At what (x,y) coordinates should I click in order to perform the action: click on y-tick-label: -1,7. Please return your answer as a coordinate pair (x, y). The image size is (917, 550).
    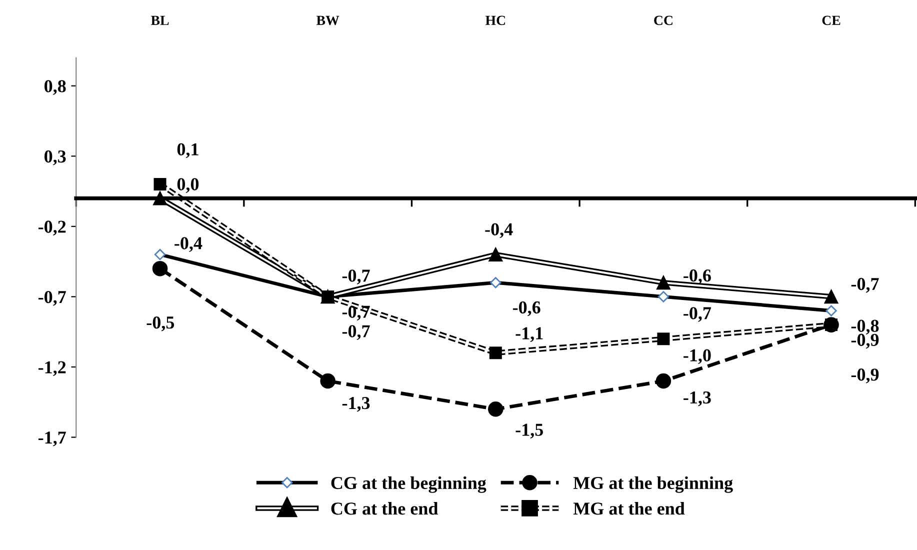
    Looking at the image, I should click on (52, 439).